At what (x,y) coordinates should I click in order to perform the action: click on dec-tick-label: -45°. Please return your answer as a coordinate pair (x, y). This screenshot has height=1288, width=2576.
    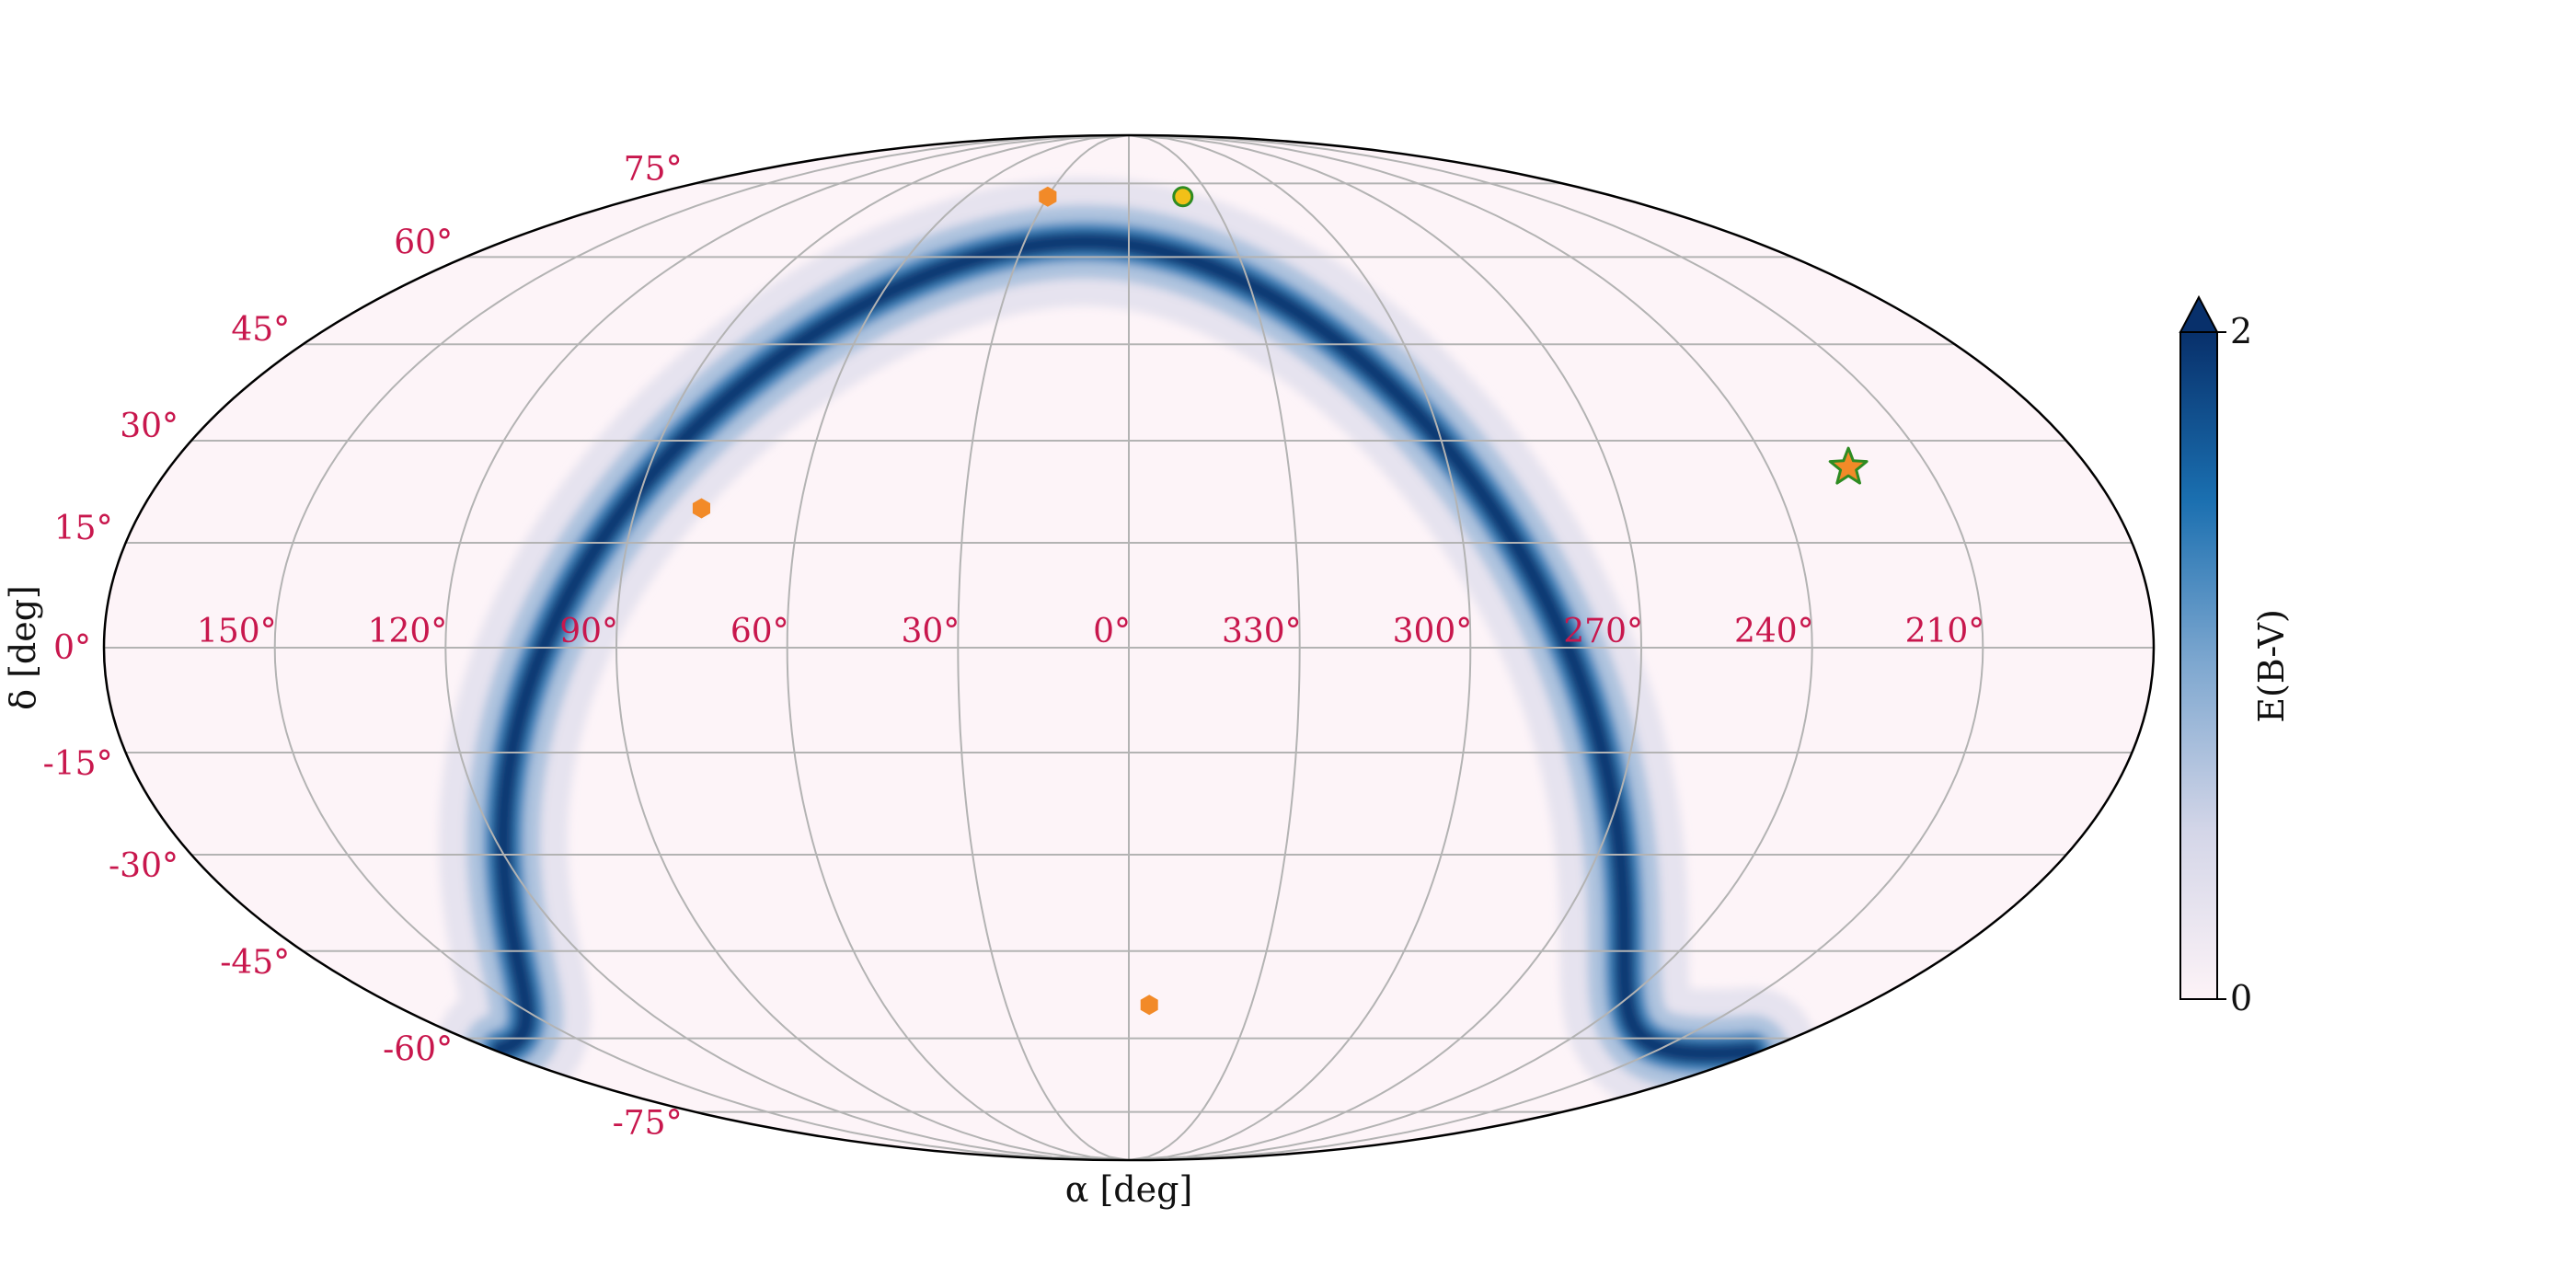
    Looking at the image, I should click on (255, 963).